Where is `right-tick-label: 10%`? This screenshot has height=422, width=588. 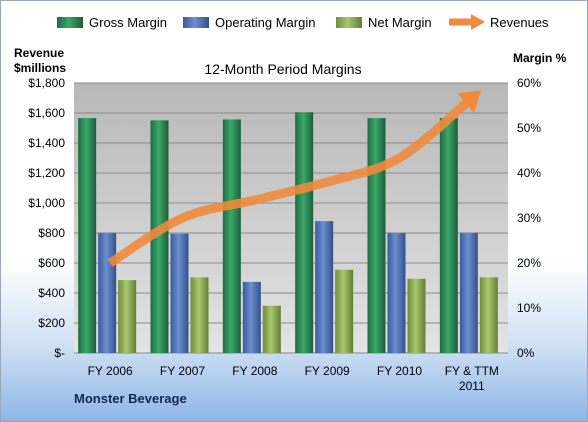
right-tick-label: 10% is located at coordinates (529, 308).